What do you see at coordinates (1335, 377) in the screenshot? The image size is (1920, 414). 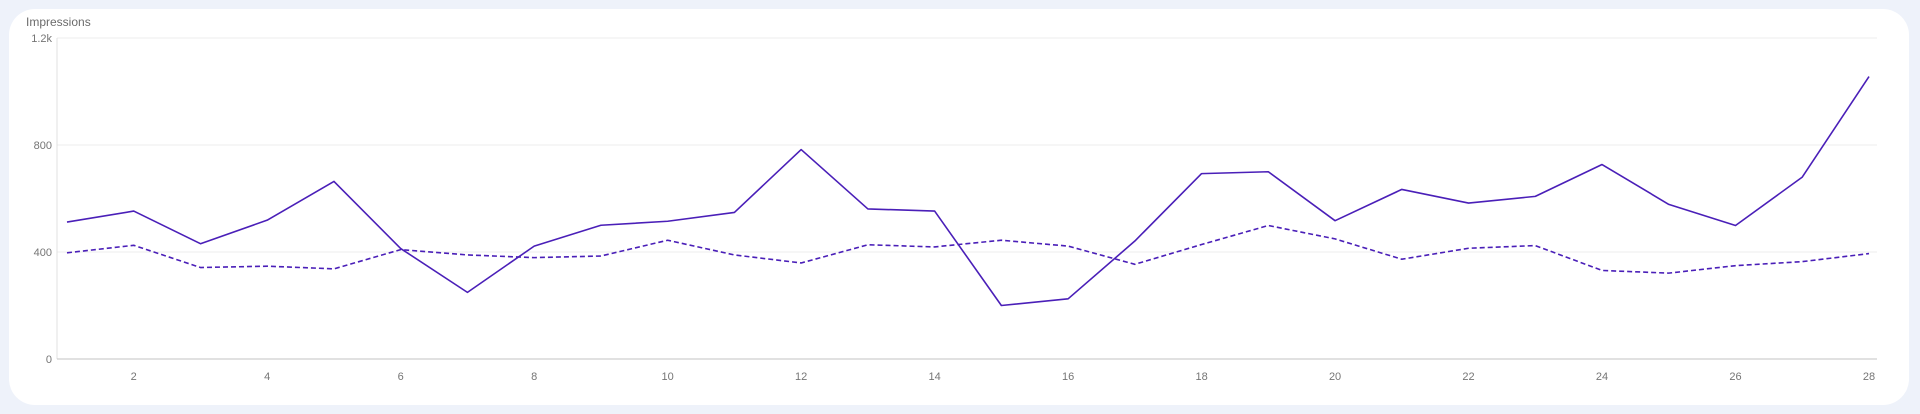 I see `x-tick-label: 20` at bounding box center [1335, 377].